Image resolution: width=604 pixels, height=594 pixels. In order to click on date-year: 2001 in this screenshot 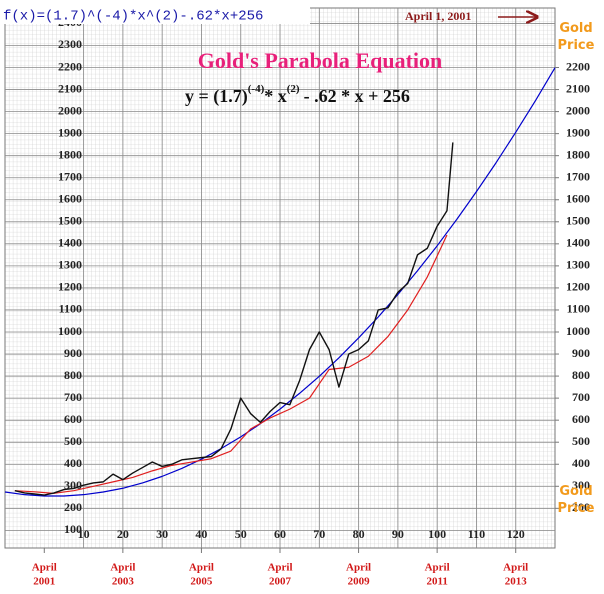, I will do `click(44, 582)`.